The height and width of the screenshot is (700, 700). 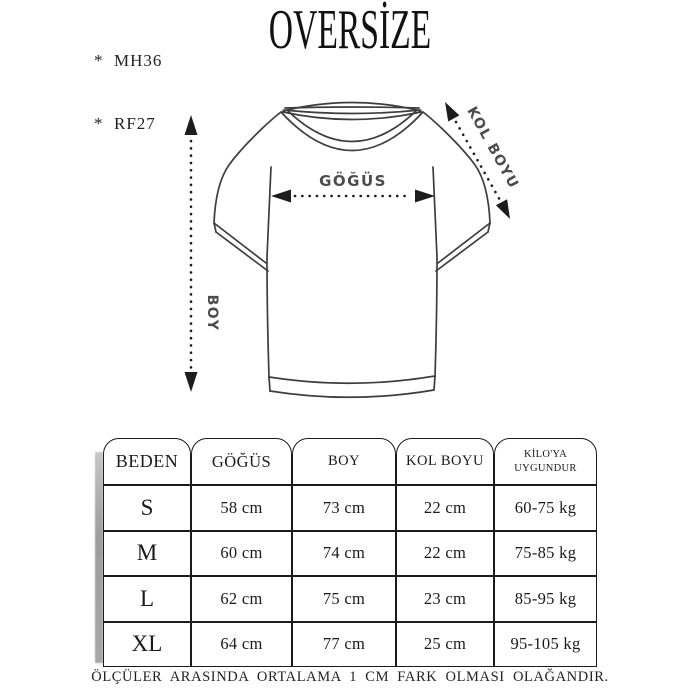 I want to click on table-row-l: L 62 cm 75 cm 23 cm 85-95 kg, so click(x=350, y=599).